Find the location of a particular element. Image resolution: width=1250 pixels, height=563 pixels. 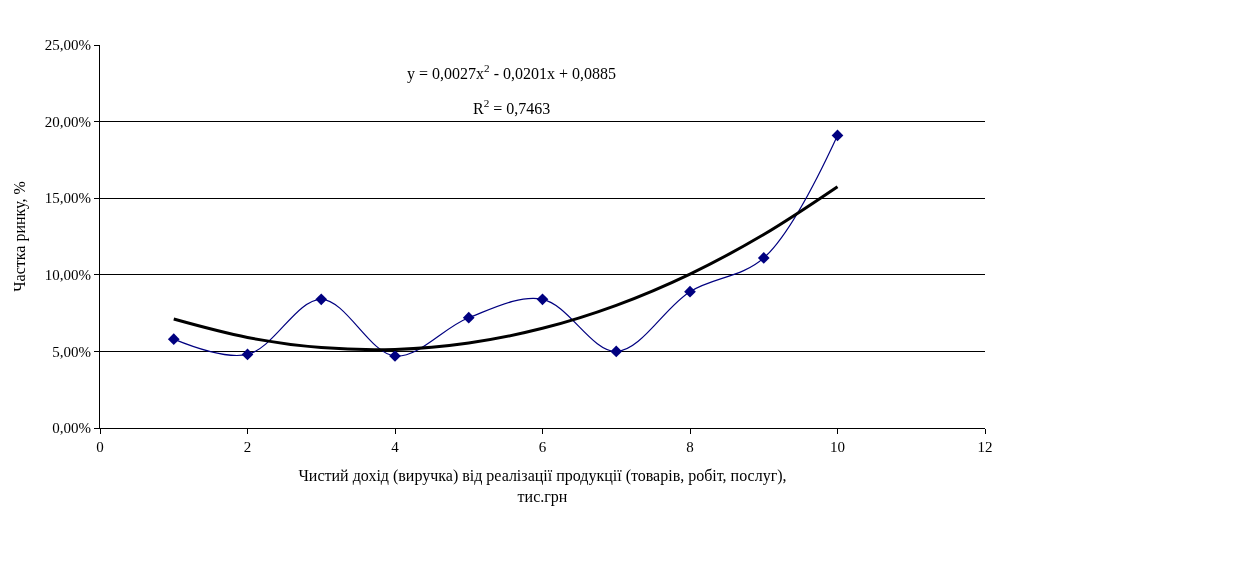

y-tick-label: 5,00% is located at coordinates (71, 351).